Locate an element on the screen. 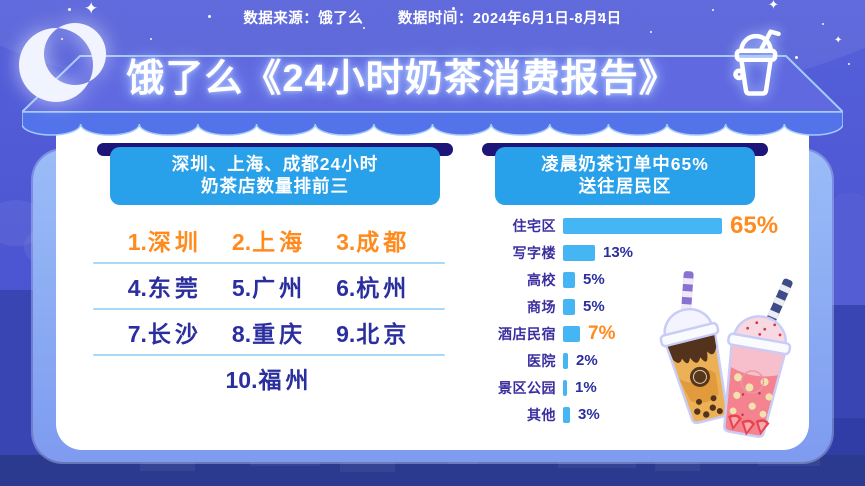 This screenshot has height=486, width=865. ranking-header: 深圳、上海、成都24小时 奶茶店数量排前三 is located at coordinates (275, 176).